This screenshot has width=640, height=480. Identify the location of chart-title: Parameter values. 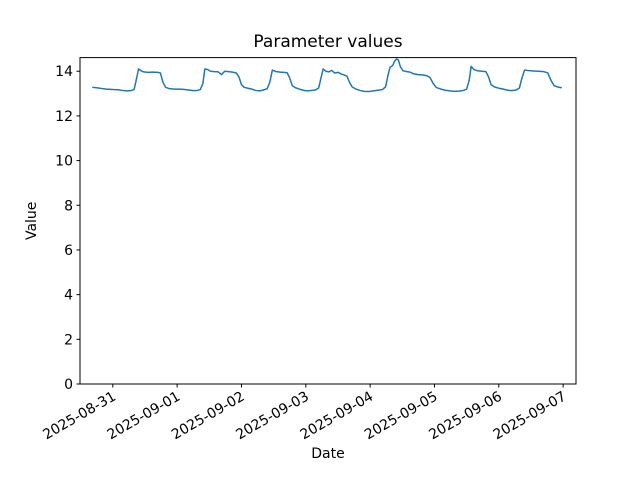
(327, 42).